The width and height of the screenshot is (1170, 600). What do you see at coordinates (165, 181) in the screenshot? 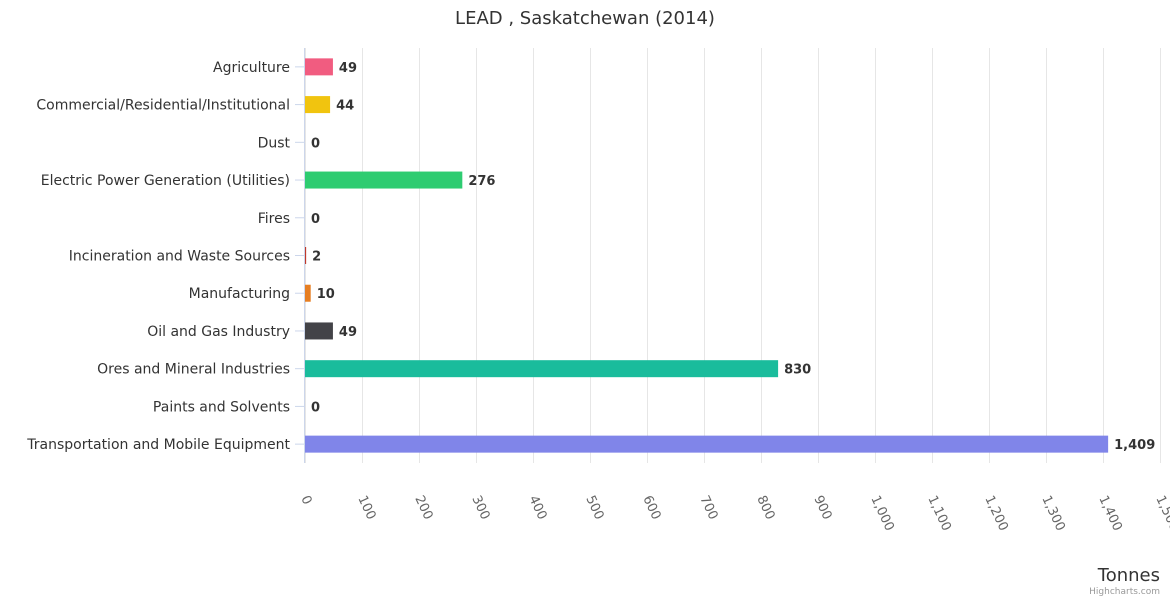
I see `category-label: Electric Power Generation (Utilities)` at bounding box center [165, 181].